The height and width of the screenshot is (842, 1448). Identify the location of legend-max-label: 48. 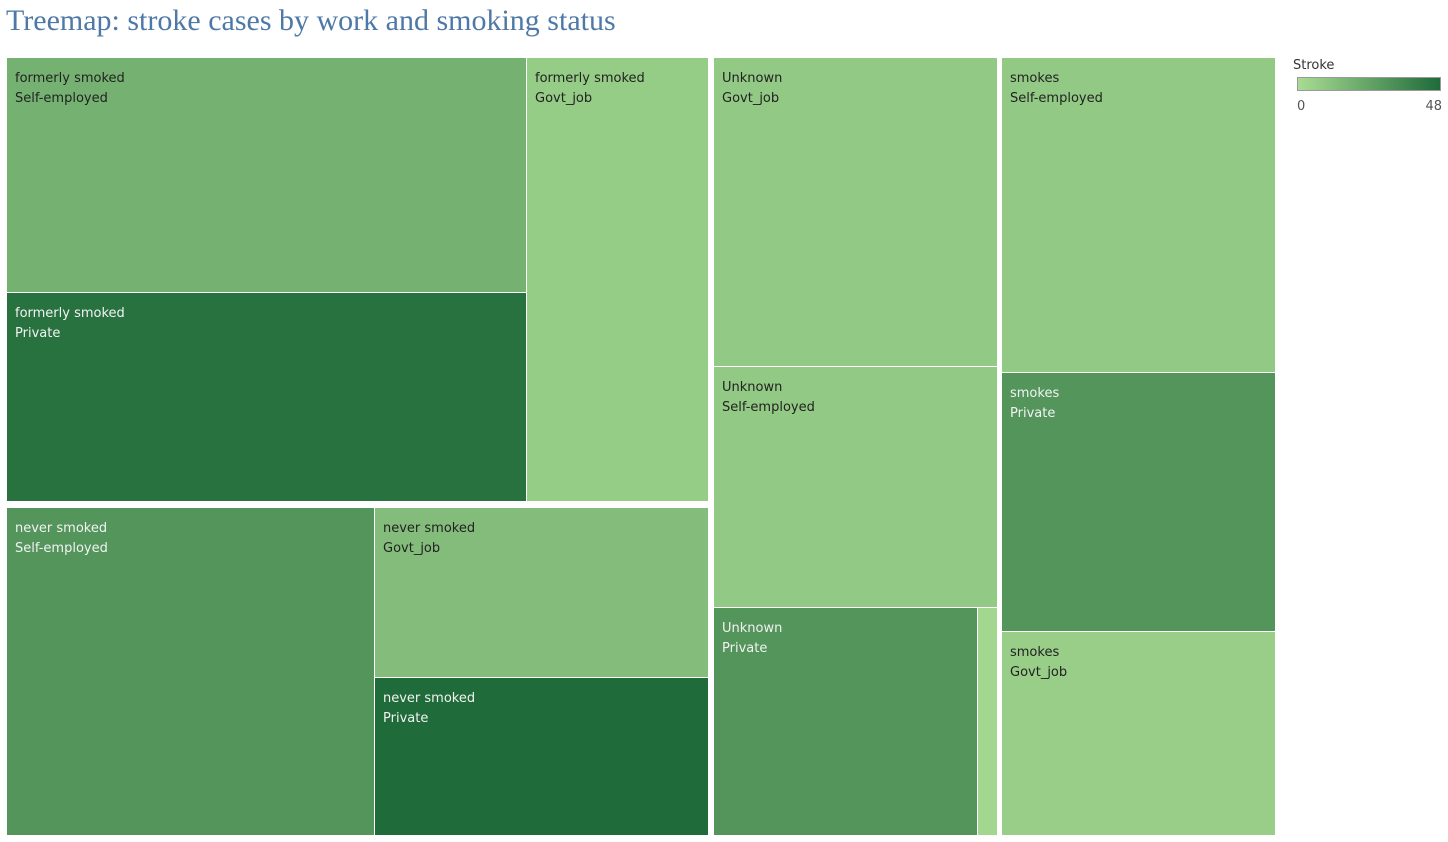
(1433, 106).